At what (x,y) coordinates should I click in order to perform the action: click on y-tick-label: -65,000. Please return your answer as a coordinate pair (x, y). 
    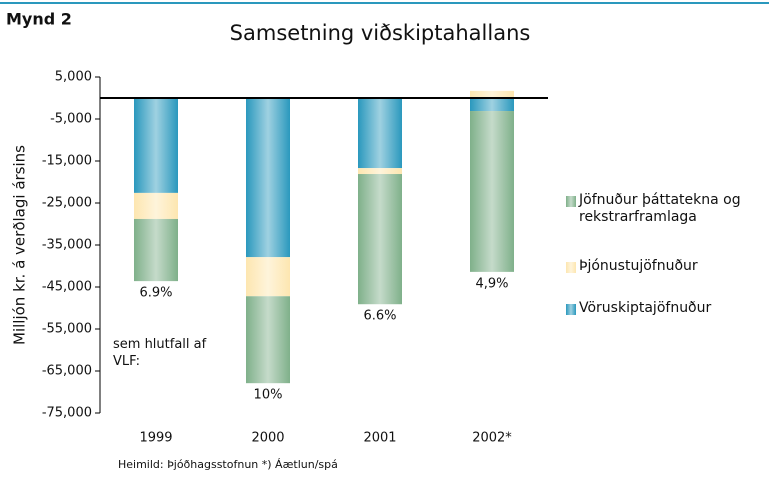
    Looking at the image, I should click on (67, 371).